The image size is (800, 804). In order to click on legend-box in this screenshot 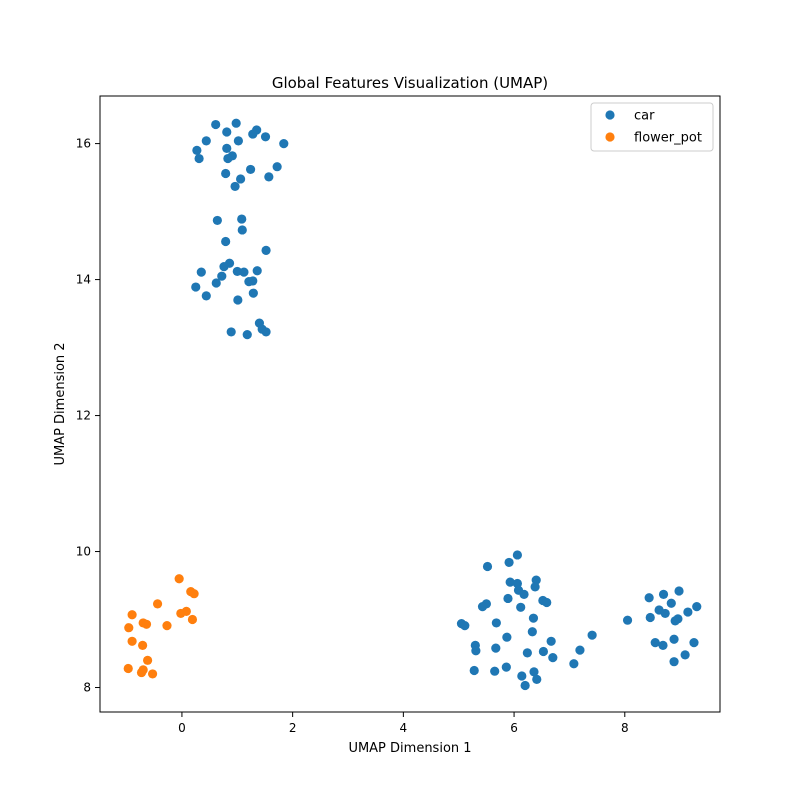, I will do `click(652, 127)`.